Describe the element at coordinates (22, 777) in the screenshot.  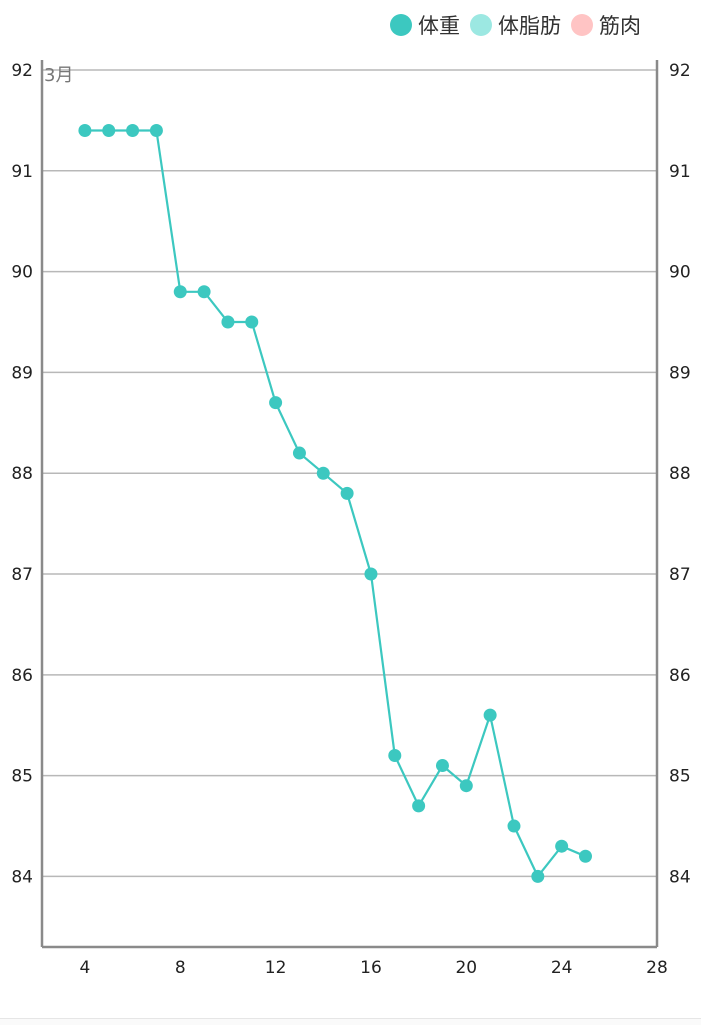
I see `y-tick-label-left: 85` at that location.